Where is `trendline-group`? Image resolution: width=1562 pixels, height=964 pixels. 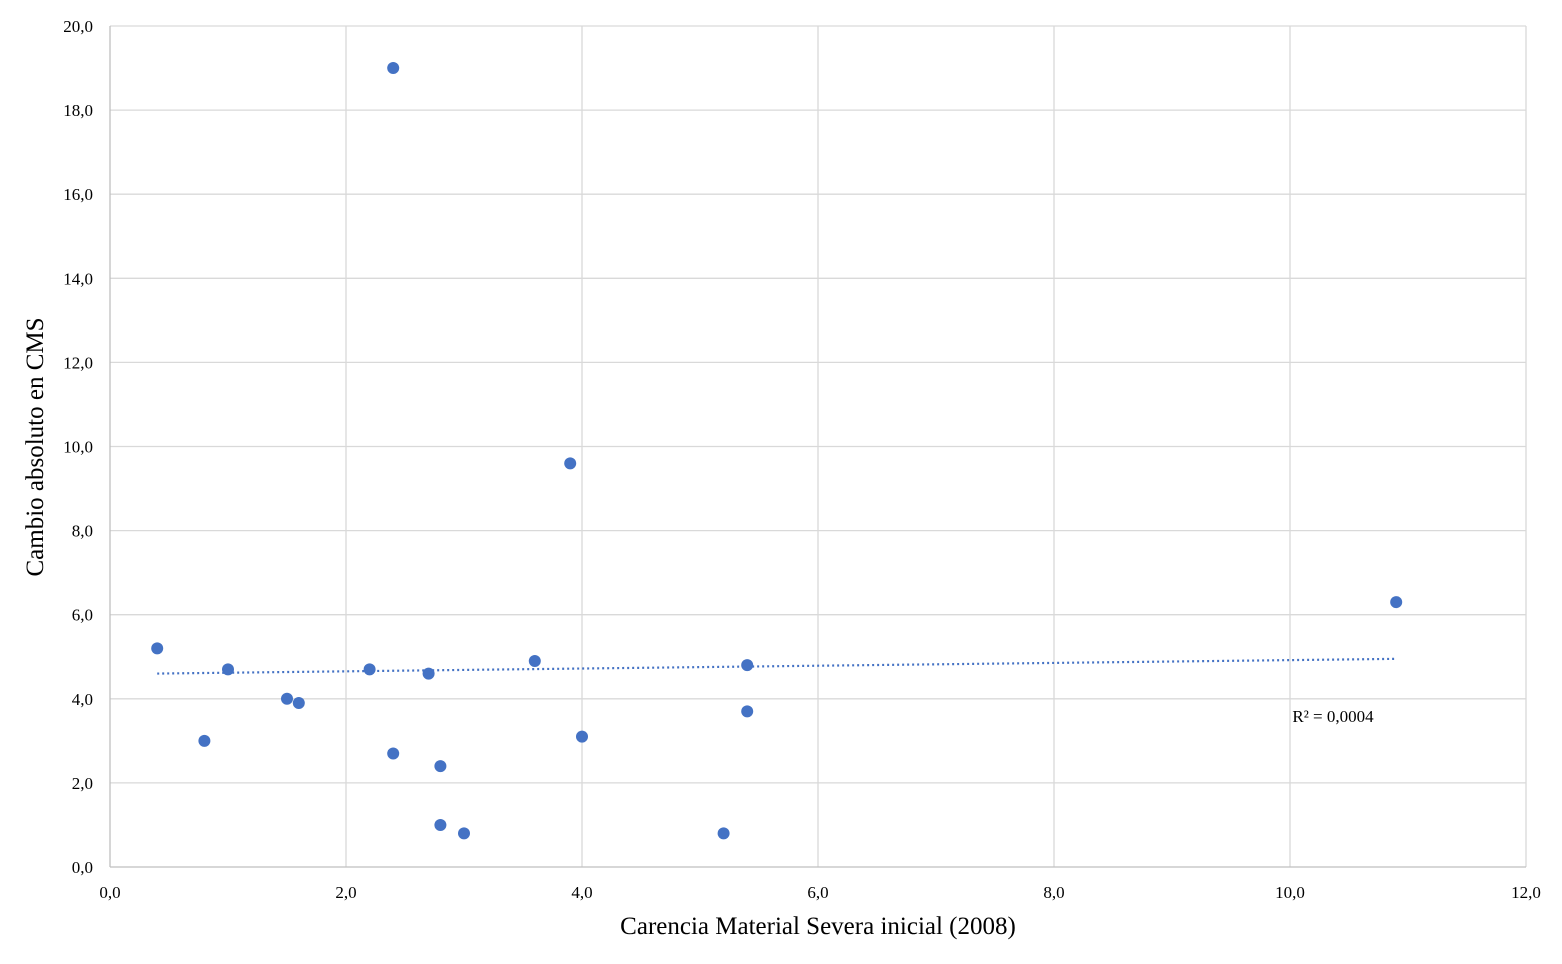
trendline-group is located at coordinates (777, 666).